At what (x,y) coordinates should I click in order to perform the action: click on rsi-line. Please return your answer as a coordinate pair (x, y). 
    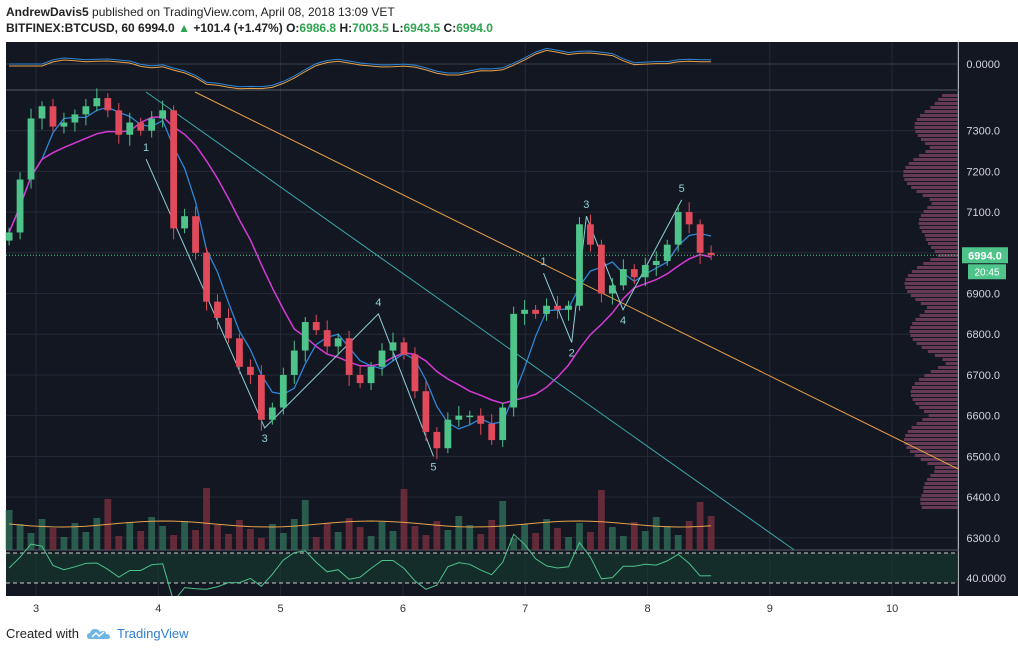
    Looking at the image, I should click on (360, 568).